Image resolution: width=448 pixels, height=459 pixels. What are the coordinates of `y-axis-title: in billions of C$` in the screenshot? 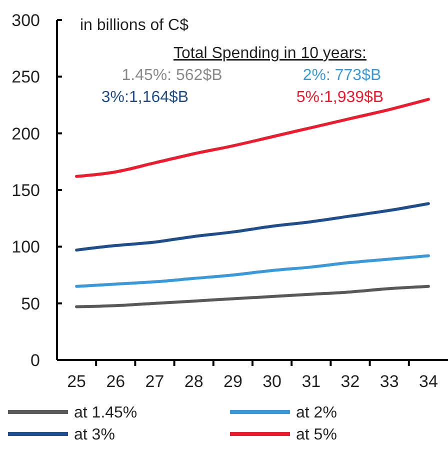 It's located at (134, 25).